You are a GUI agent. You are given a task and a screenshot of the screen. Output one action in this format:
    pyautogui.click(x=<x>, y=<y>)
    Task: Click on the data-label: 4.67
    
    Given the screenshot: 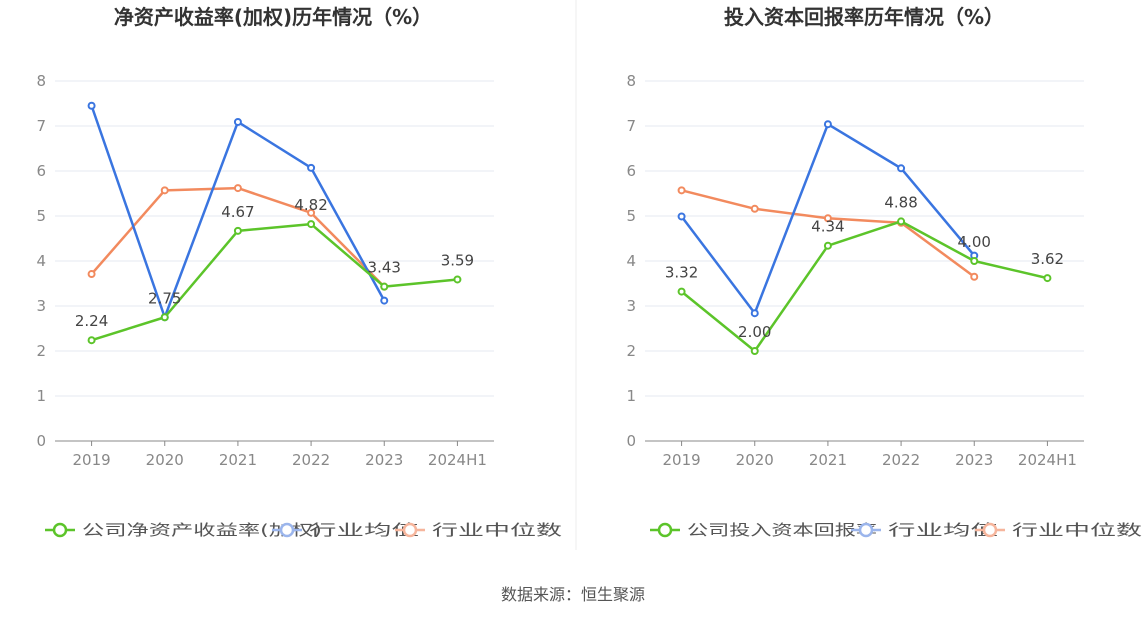 What is the action you would take?
    pyautogui.click(x=237, y=212)
    